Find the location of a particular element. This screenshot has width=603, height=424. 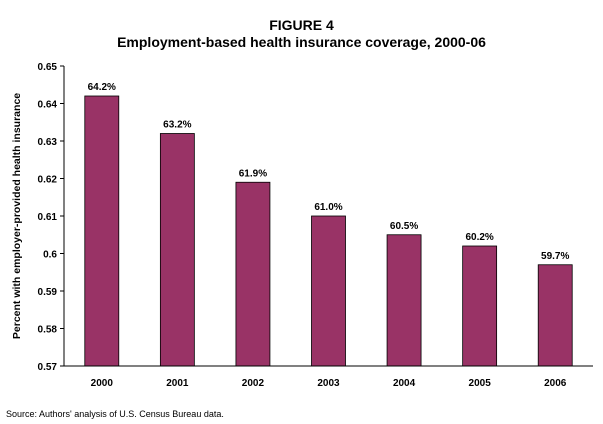

x-tick-label: 2004 is located at coordinates (404, 383).